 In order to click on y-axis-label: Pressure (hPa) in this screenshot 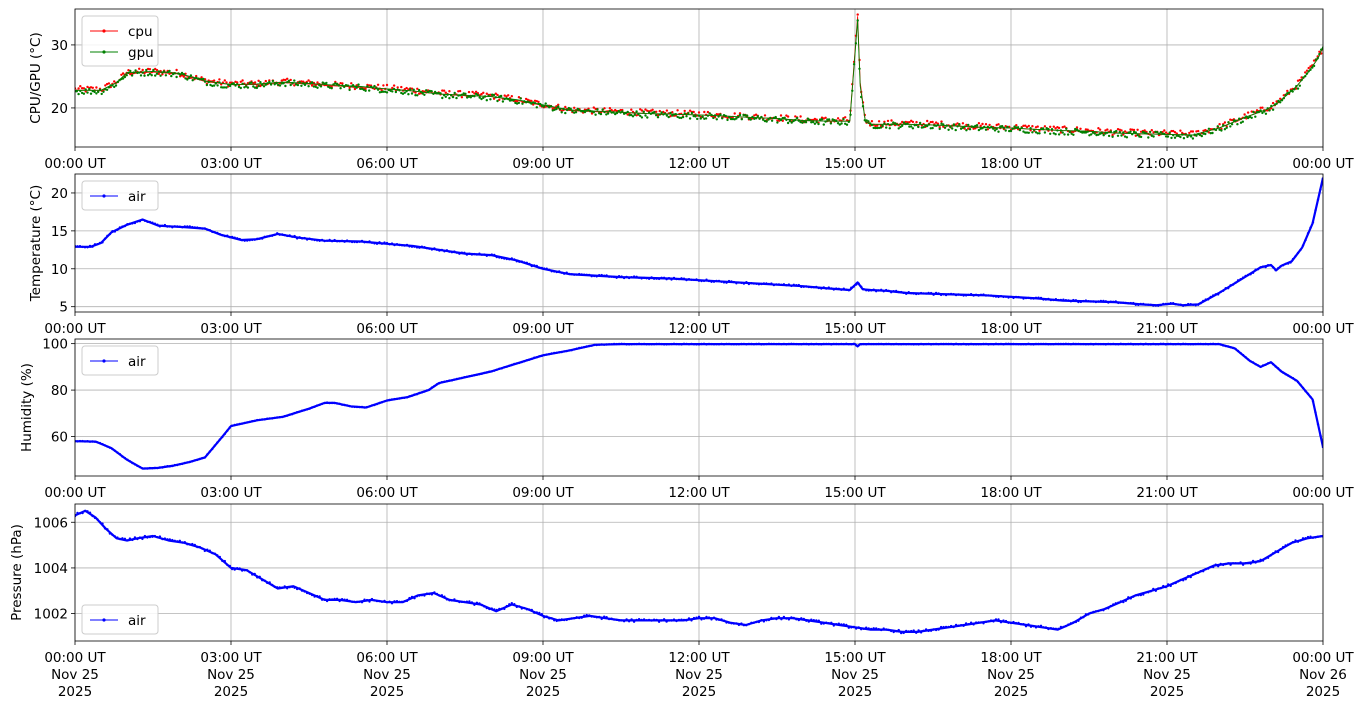, I will do `click(17, 572)`.